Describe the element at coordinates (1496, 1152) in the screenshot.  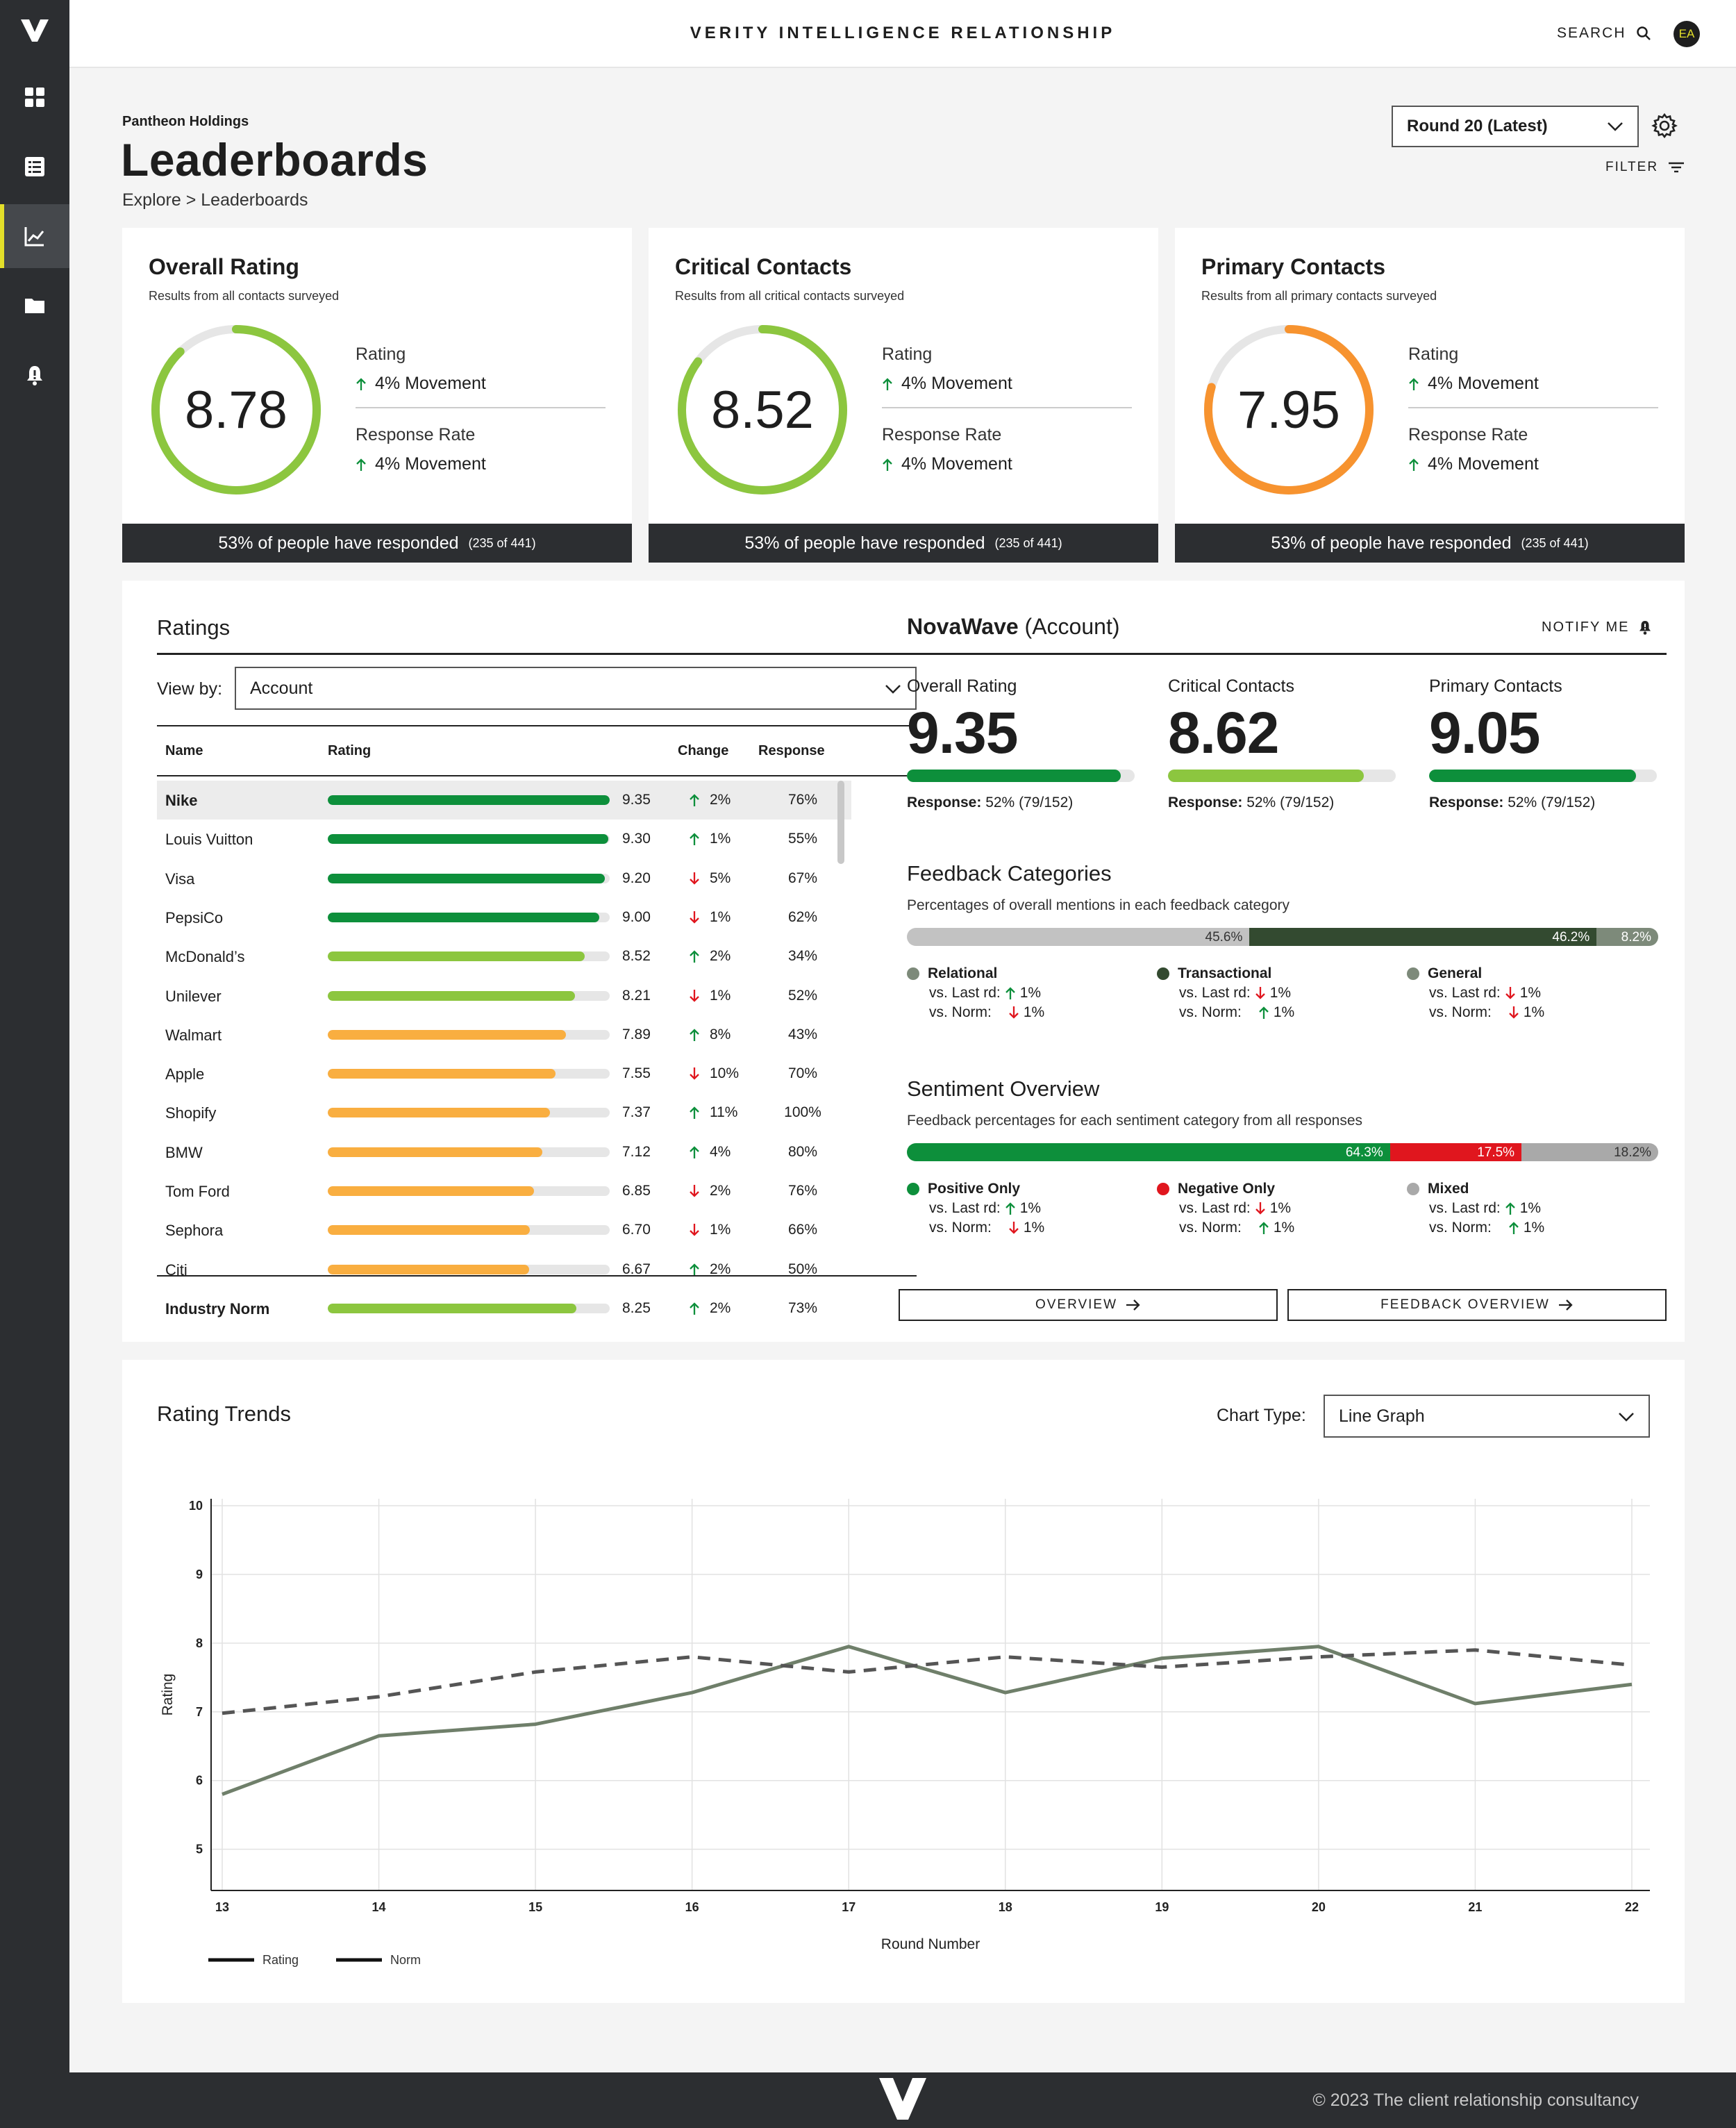
I see `segment-label: 17.5%` at that location.